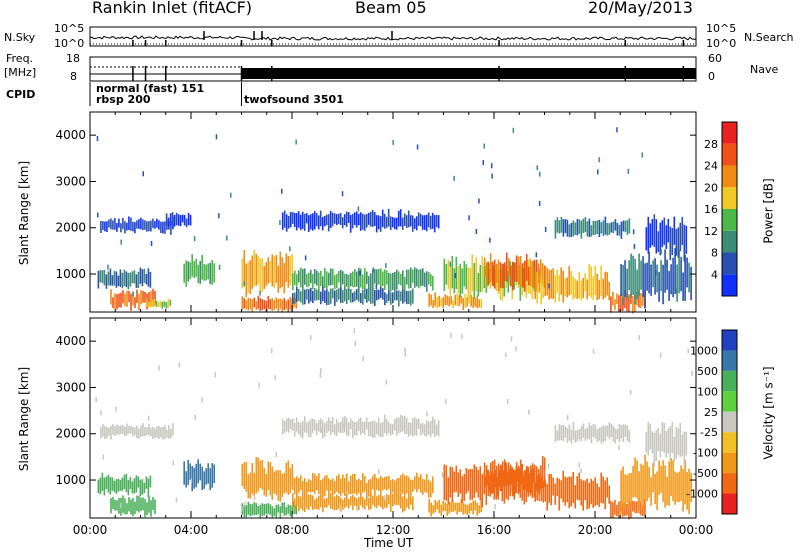 This screenshot has width=800, height=554. What do you see at coordinates (20, 58) in the screenshot?
I see `freq-label: Freq.` at bounding box center [20, 58].